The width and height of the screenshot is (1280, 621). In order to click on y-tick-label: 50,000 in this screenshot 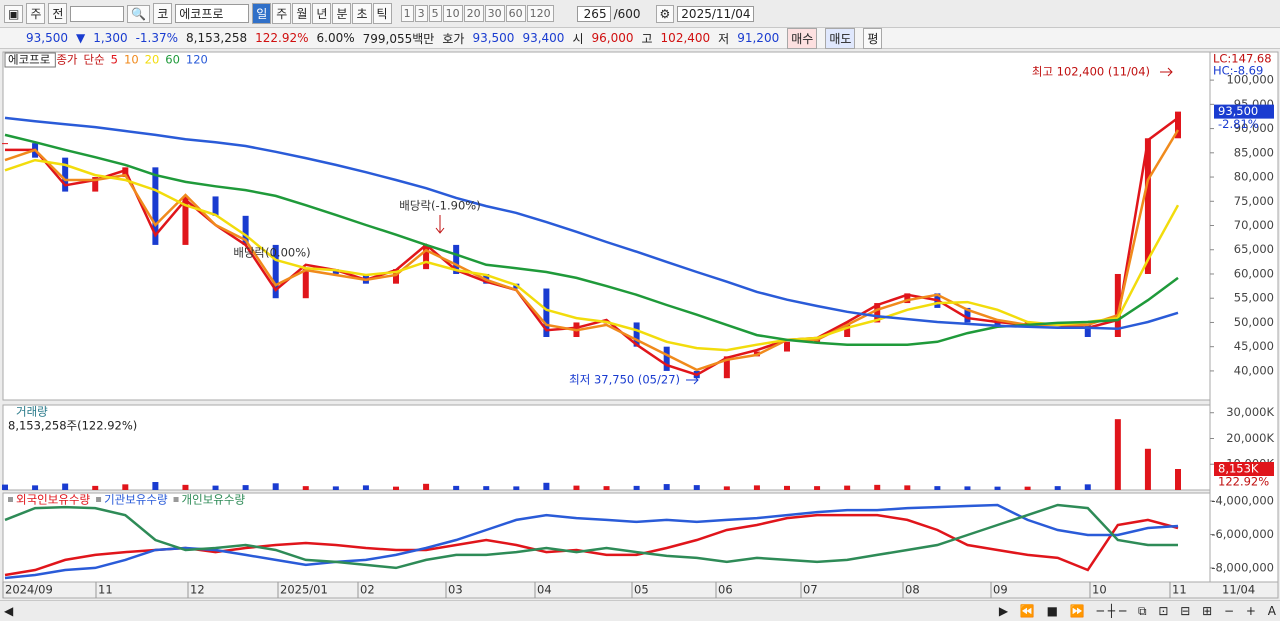, I will do `click(1254, 322)`.